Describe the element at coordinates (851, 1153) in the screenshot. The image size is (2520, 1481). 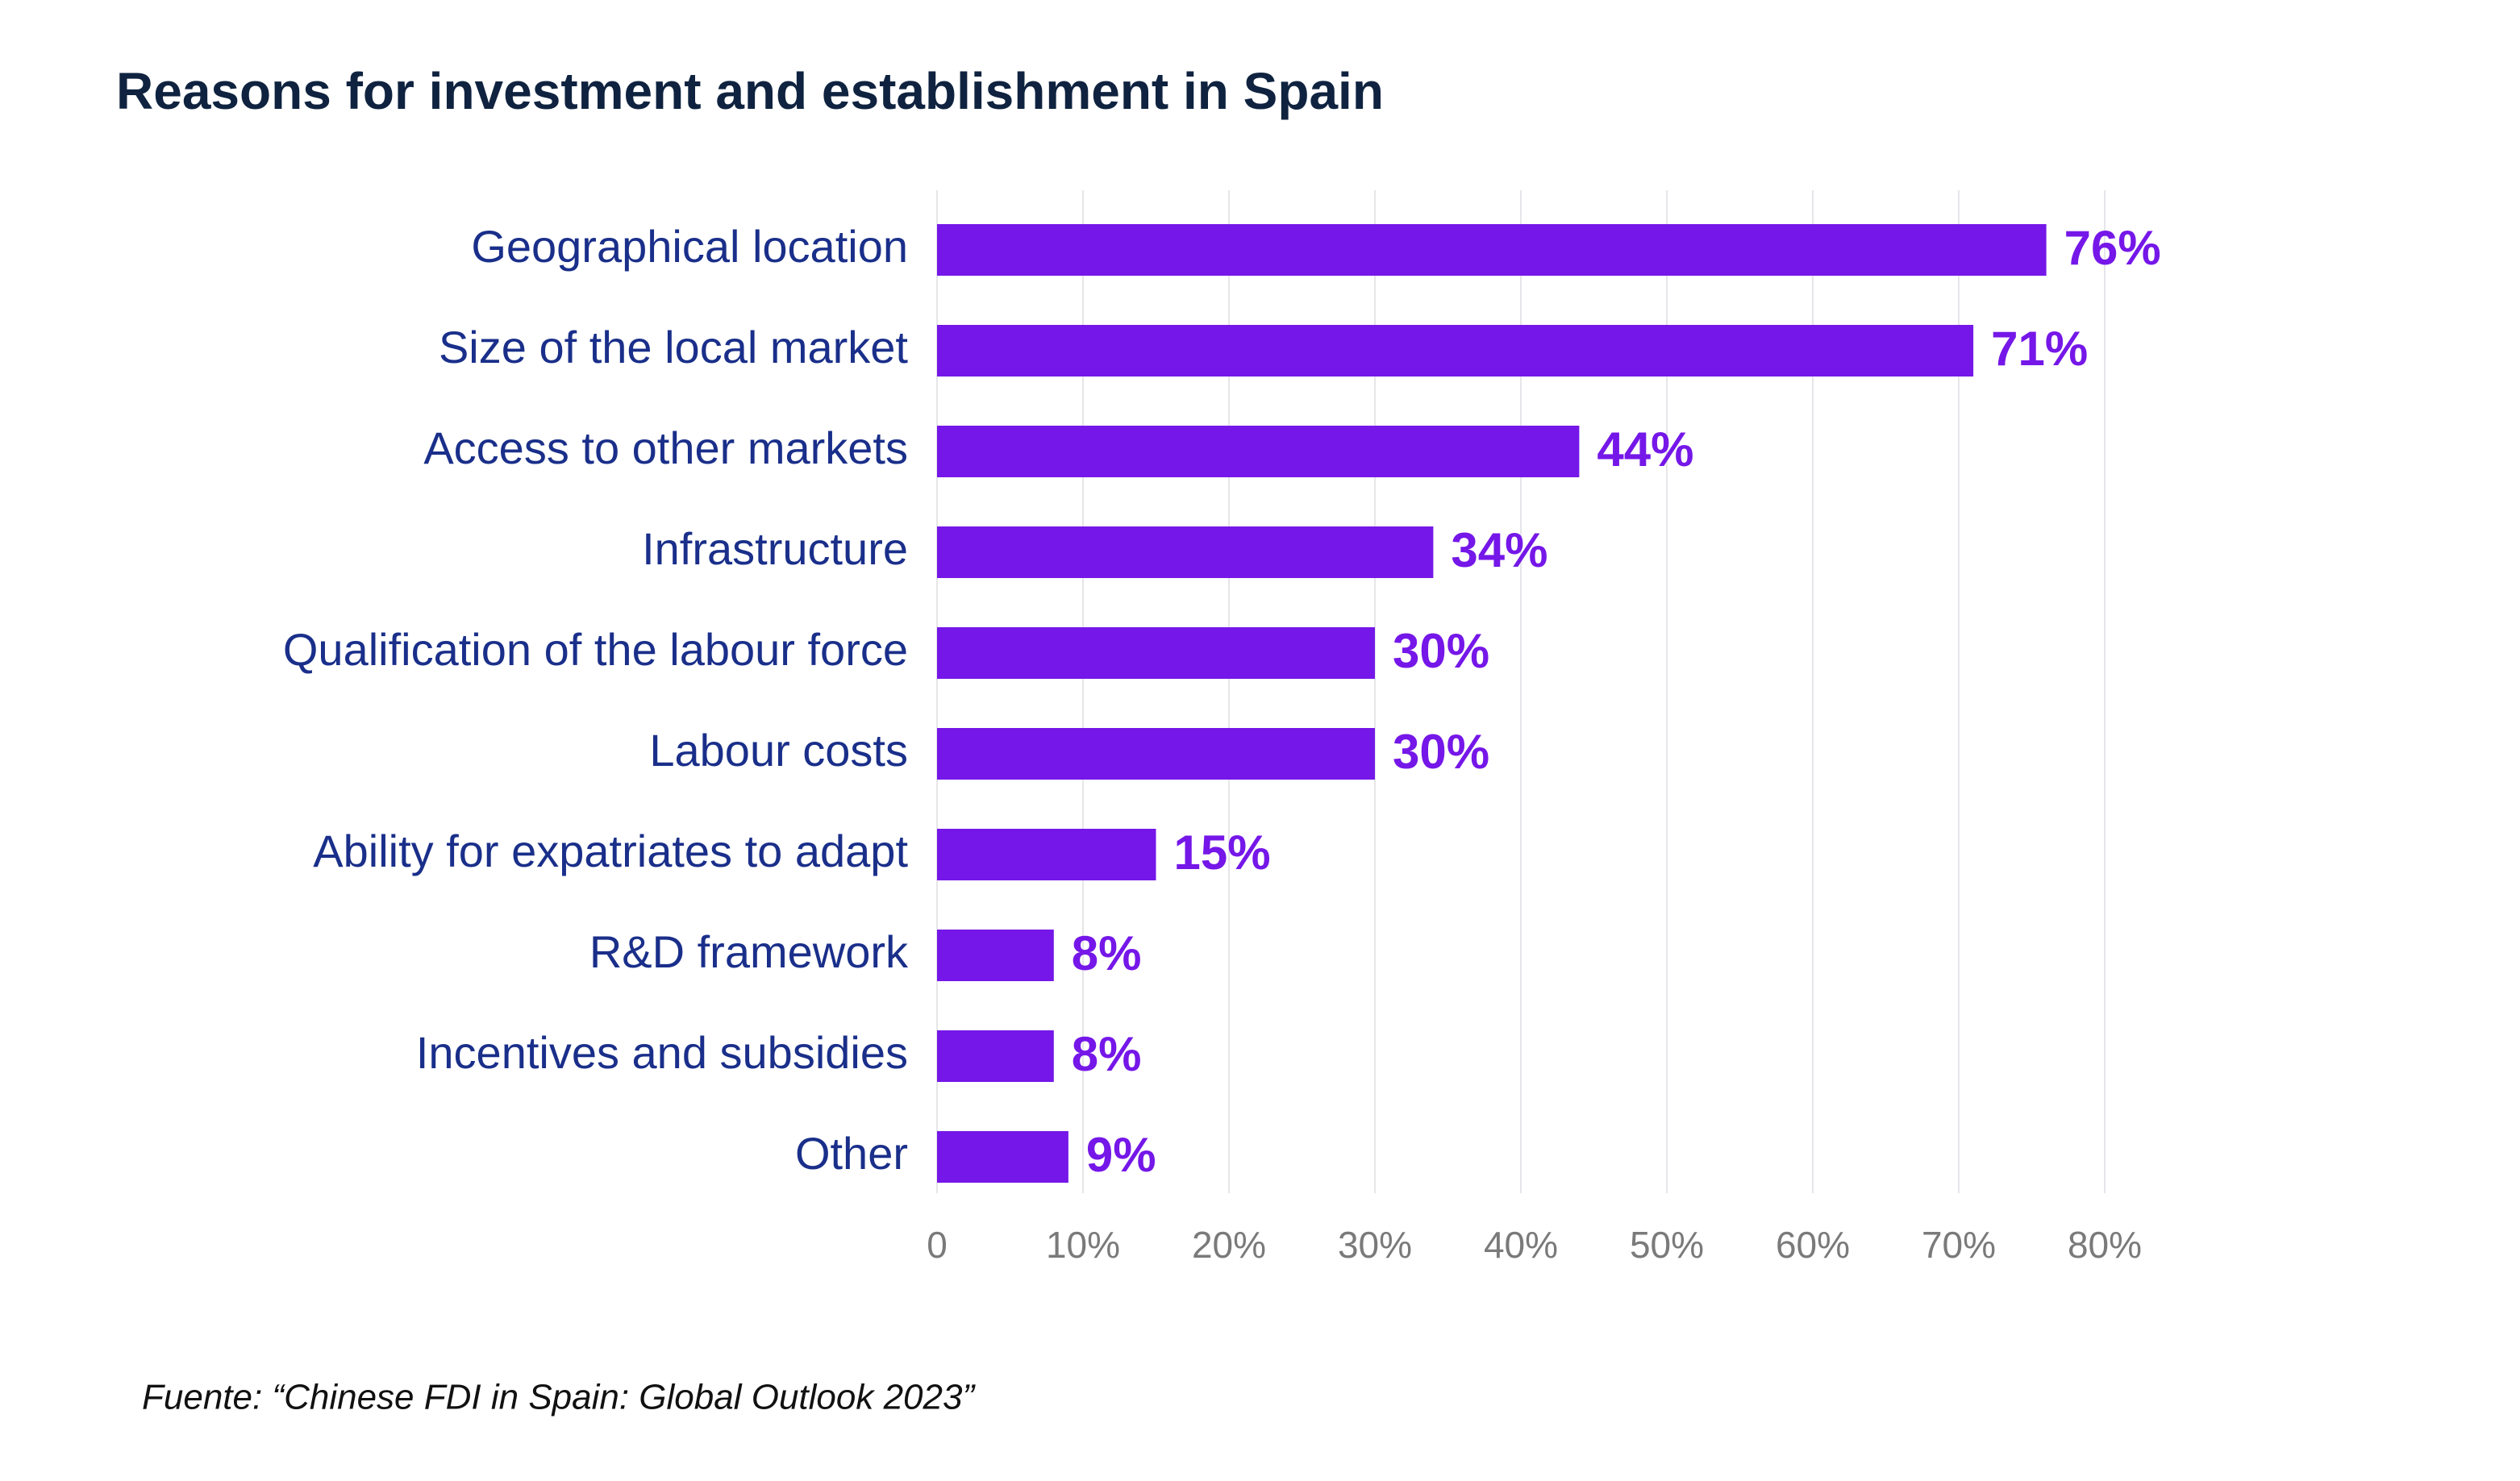
I see `category-label: Other` at that location.